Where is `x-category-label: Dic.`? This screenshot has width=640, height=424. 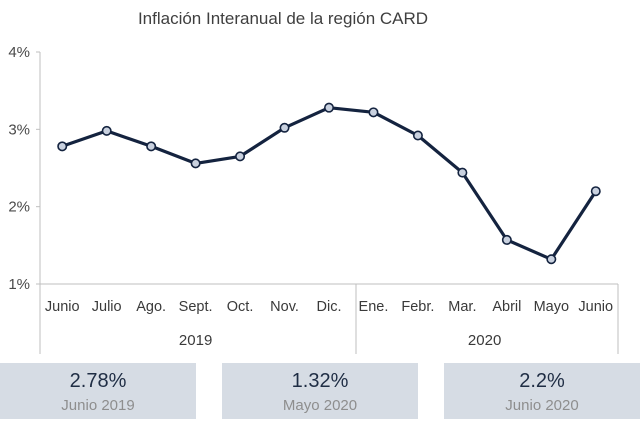
x-category-label: Dic. is located at coordinates (329, 307).